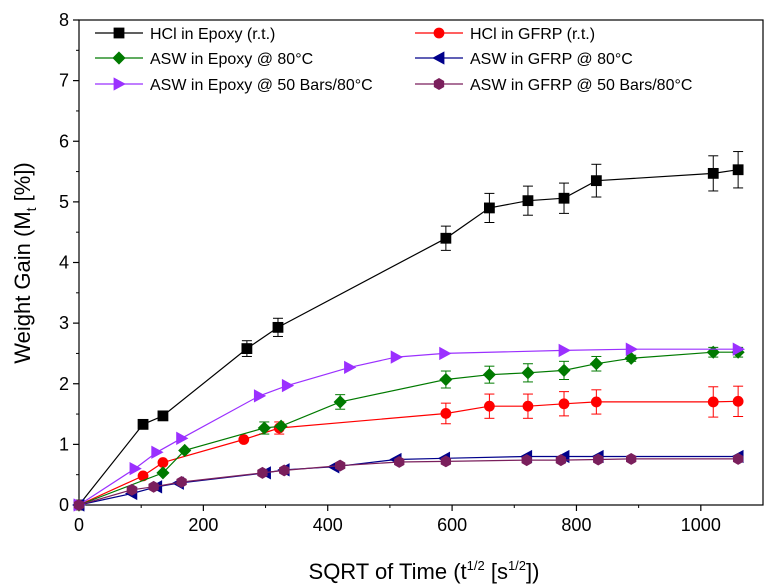 The width and height of the screenshot is (764, 586). Describe the element at coordinates (231, 59) in the screenshot. I see `legend-label: ASW in Epoxy @ 80°C` at that location.